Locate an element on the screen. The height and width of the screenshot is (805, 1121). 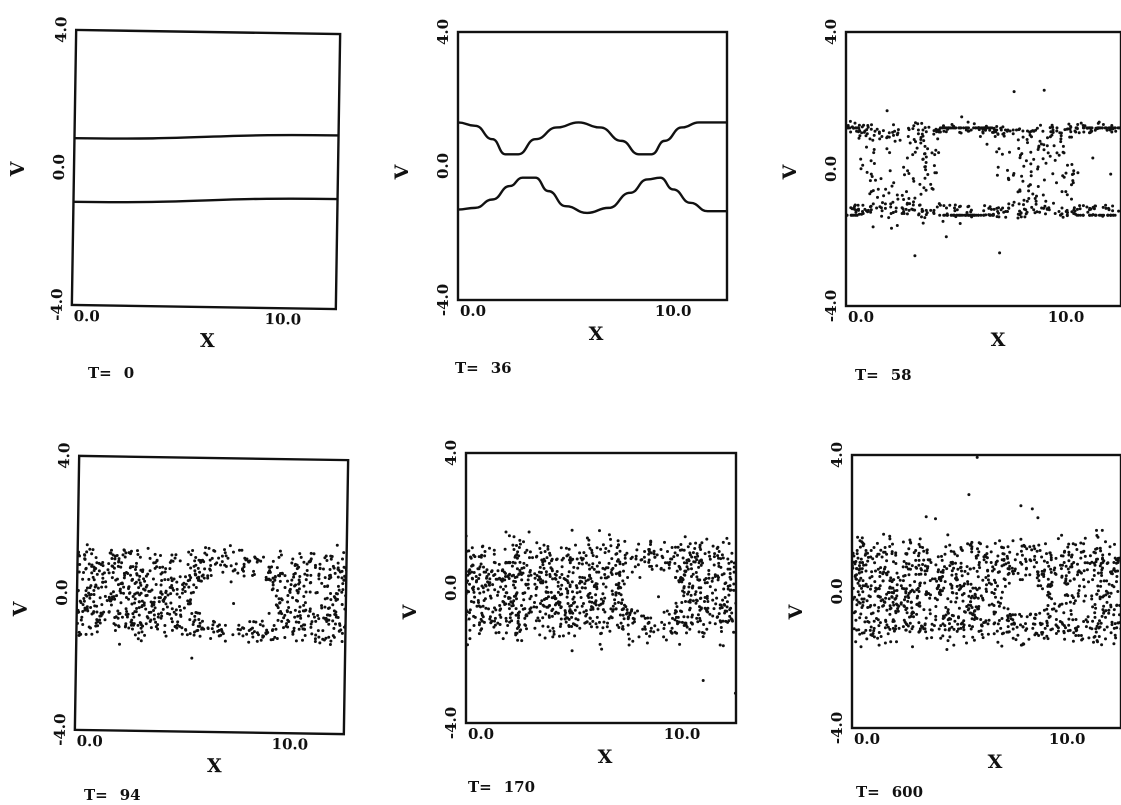
x-tick-label: 0.0 is located at coordinates (90, 741).